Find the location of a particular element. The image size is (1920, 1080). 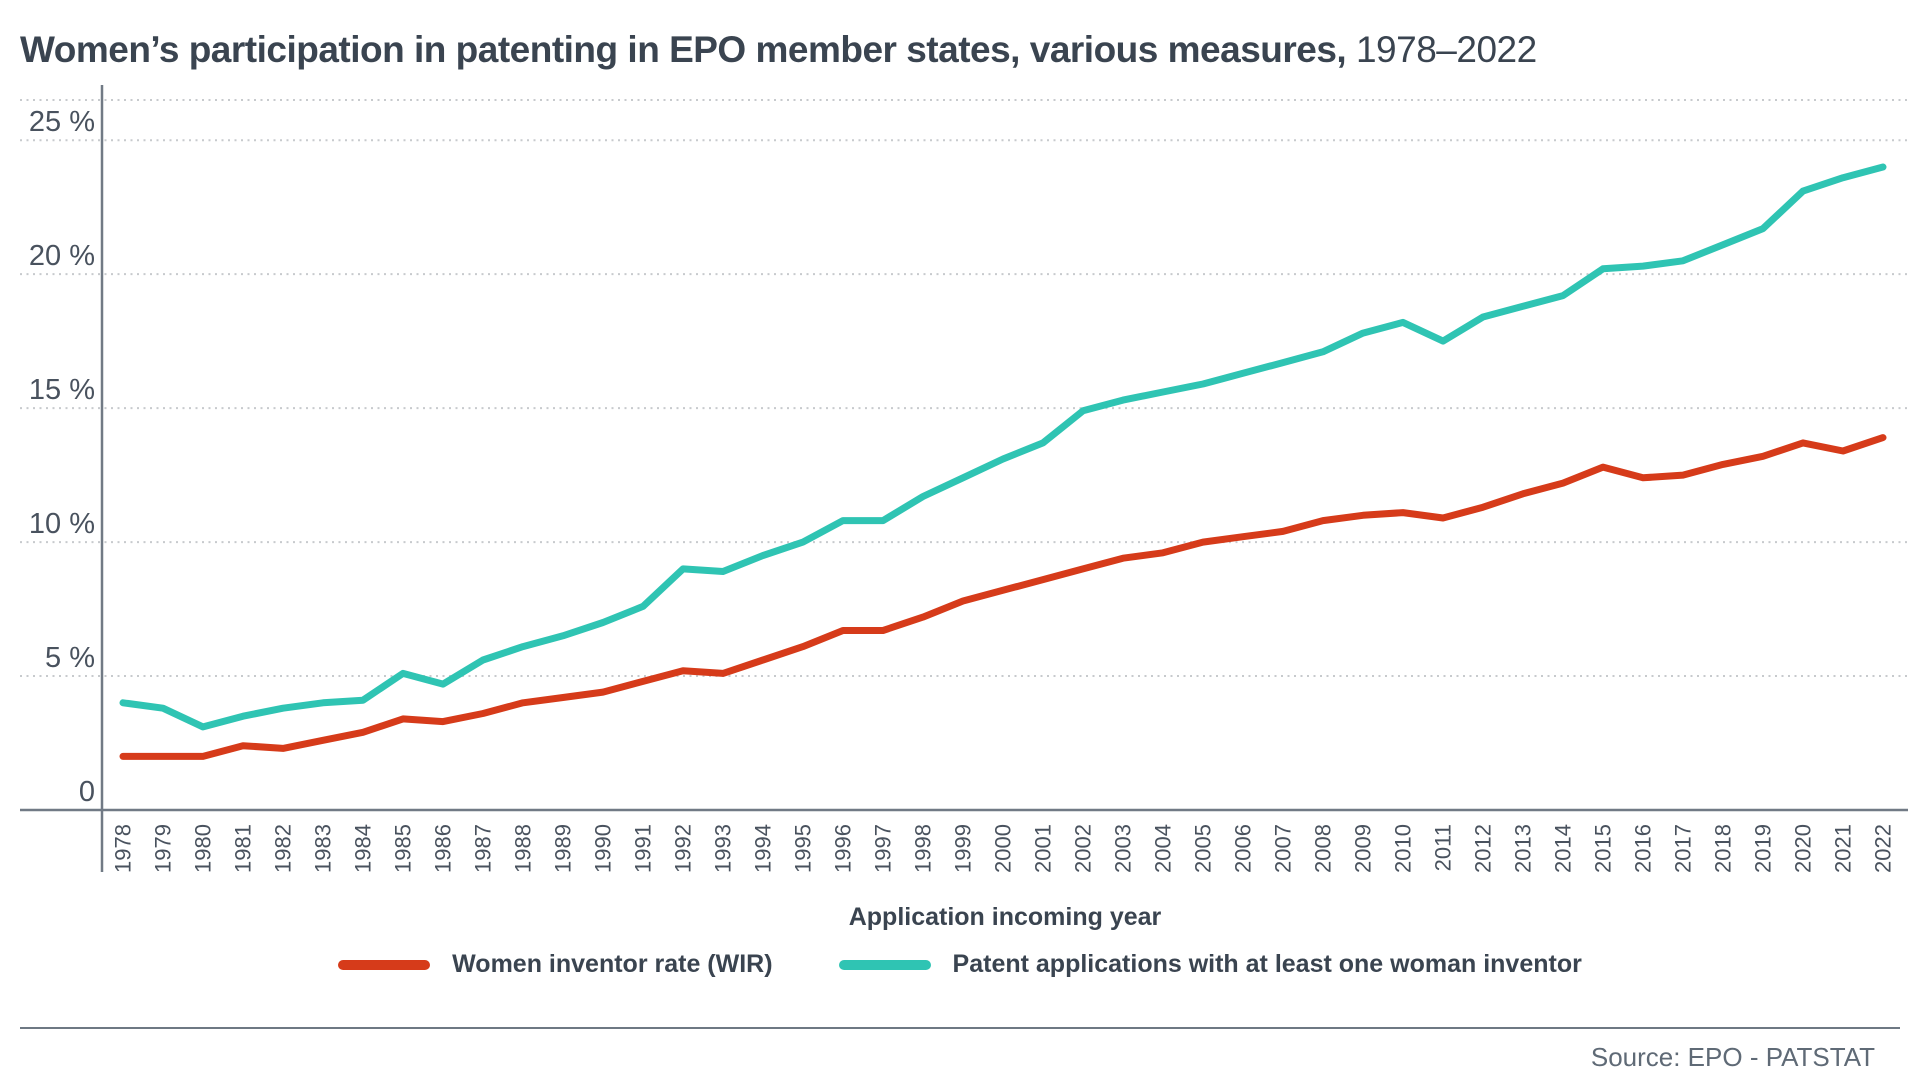

x-tick-label: 2008 is located at coordinates (1323, 848).